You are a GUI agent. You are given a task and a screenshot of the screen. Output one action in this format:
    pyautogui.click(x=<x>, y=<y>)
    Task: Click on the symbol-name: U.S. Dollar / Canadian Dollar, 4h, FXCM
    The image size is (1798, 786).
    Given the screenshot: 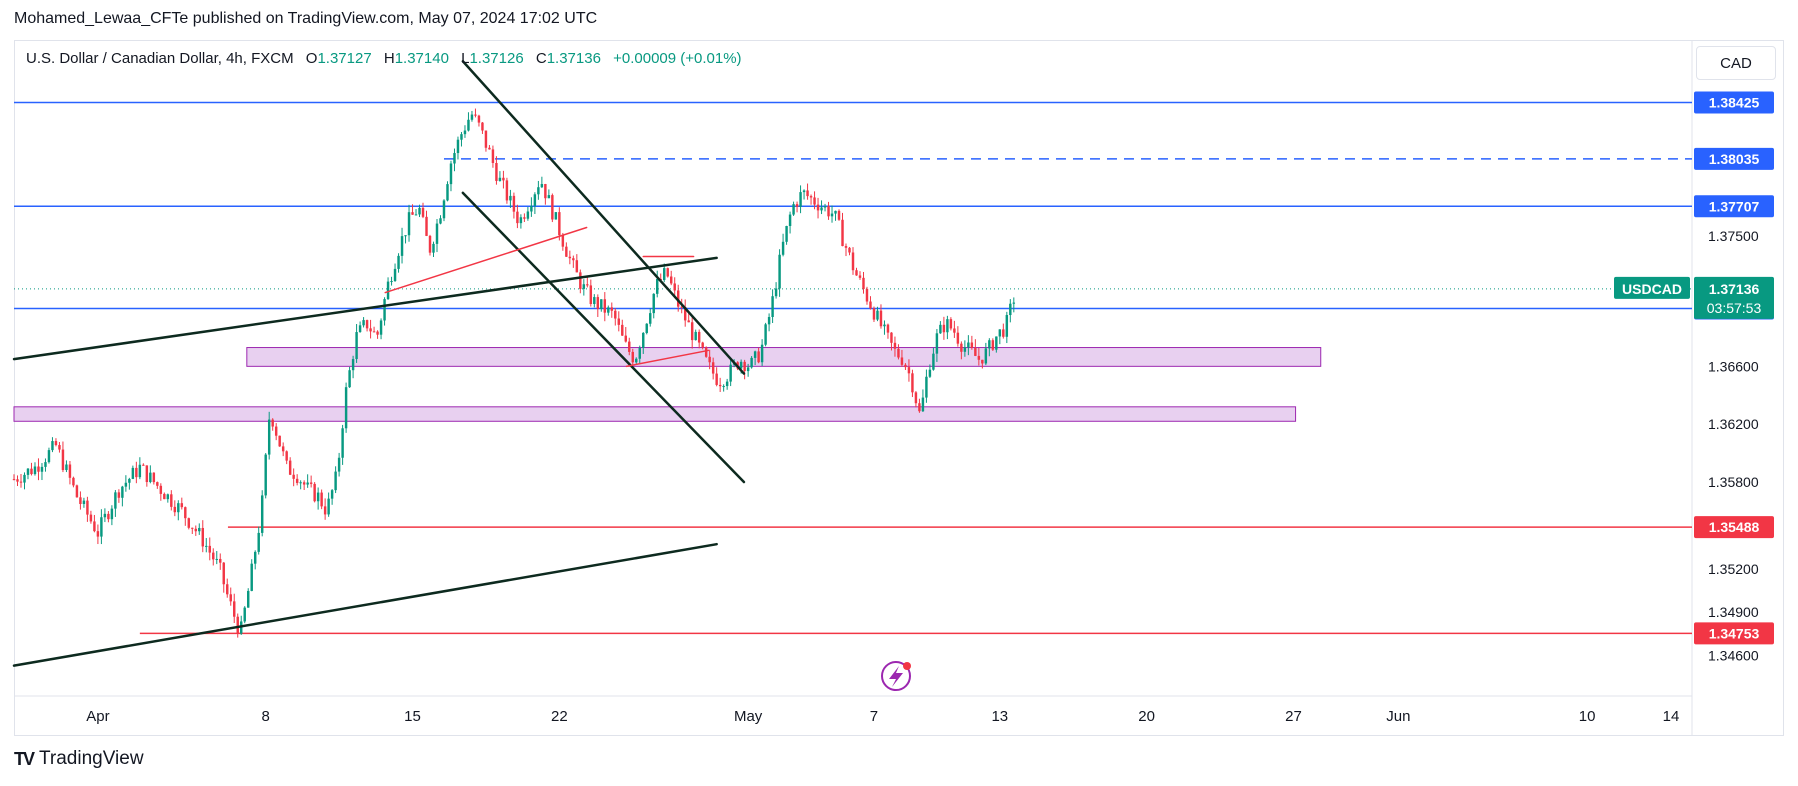 What is the action you would take?
    pyautogui.click(x=160, y=58)
    